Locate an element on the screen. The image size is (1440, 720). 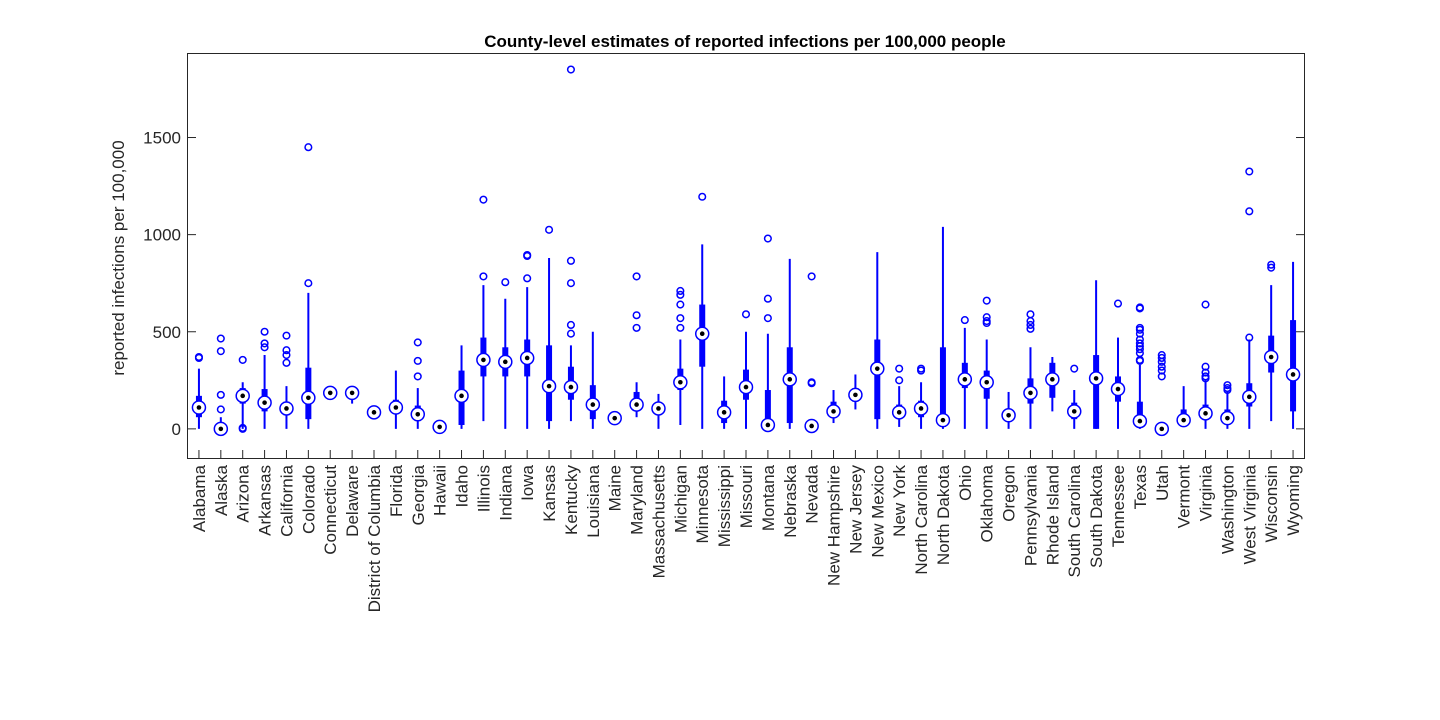
box-wyoming: Wyoming is located at coordinates (1293, 398).